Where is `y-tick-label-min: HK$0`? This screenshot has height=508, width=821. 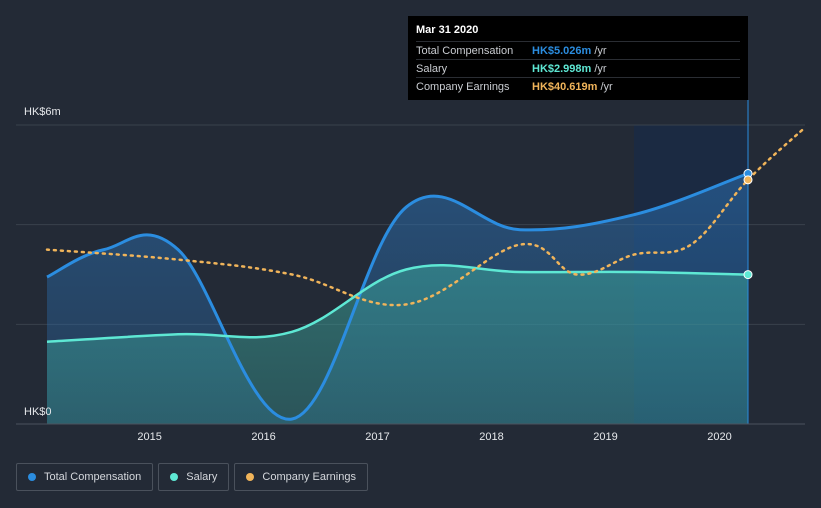 y-tick-label-min: HK$0 is located at coordinates (38, 412).